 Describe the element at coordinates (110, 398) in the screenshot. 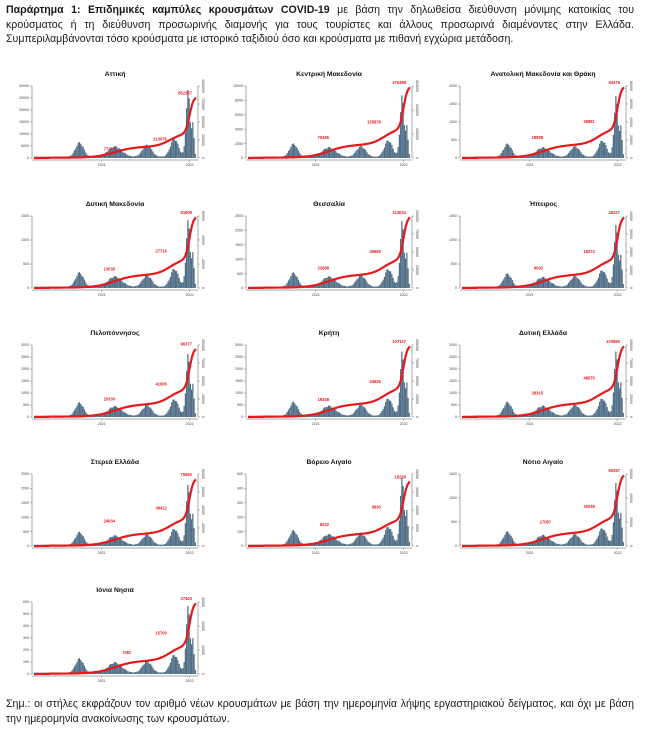

I see `data-label: 20330` at that location.